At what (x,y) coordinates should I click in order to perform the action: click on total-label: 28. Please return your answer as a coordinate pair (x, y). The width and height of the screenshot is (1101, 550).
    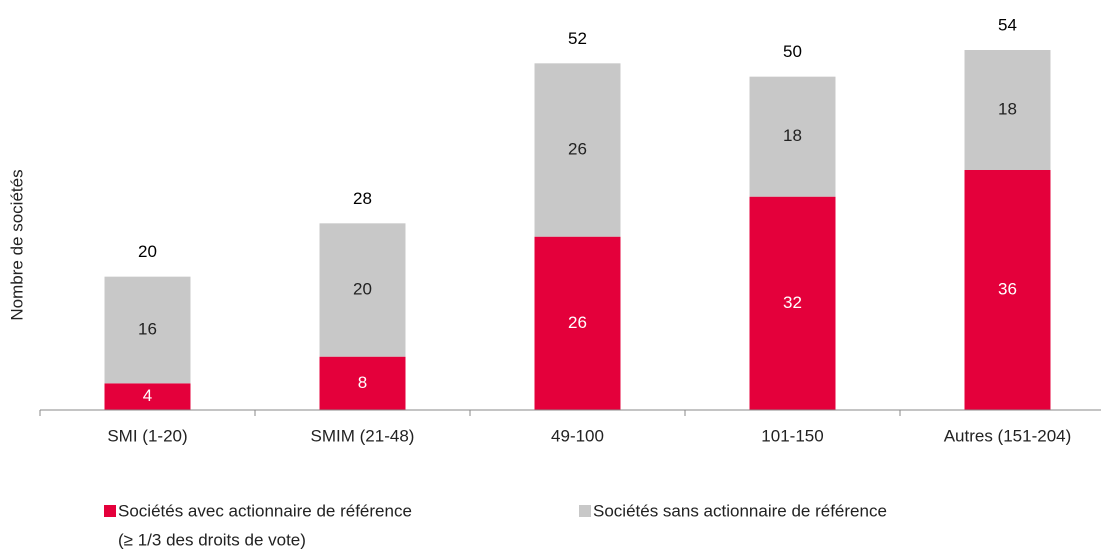
    Looking at the image, I should click on (362, 198).